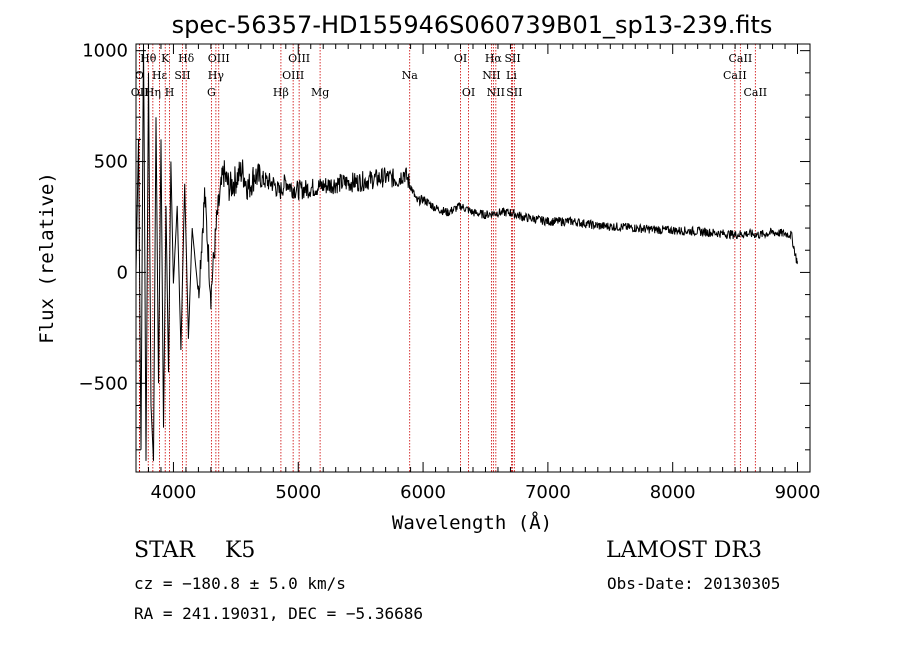 This screenshot has height=649, width=900. What do you see at coordinates (211, 92) in the screenshot?
I see `marker-label: G` at bounding box center [211, 92].